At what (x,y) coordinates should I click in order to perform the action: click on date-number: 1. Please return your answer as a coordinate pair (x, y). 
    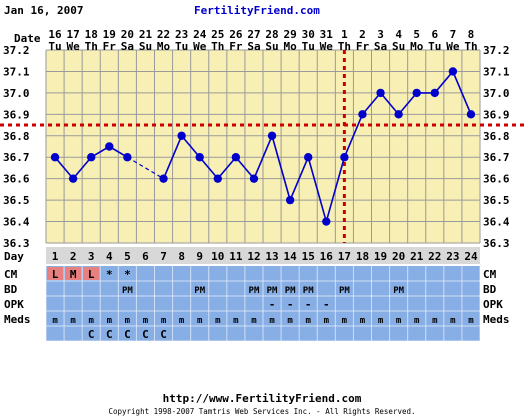
    Looking at the image, I should click on (344, 34).